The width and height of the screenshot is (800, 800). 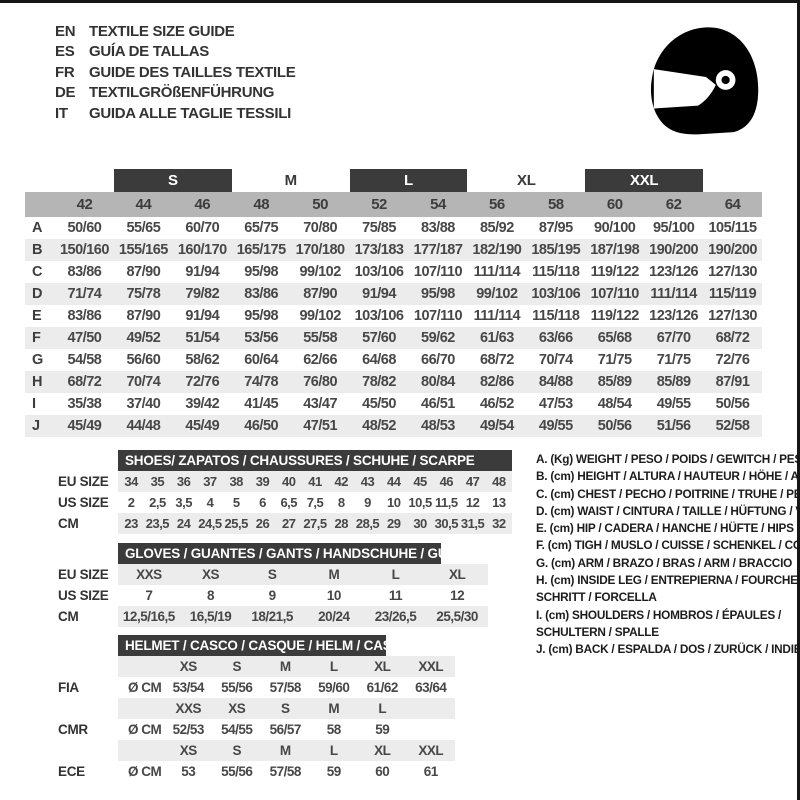 I want to click on measure-row-label: C, so click(x=37, y=272).